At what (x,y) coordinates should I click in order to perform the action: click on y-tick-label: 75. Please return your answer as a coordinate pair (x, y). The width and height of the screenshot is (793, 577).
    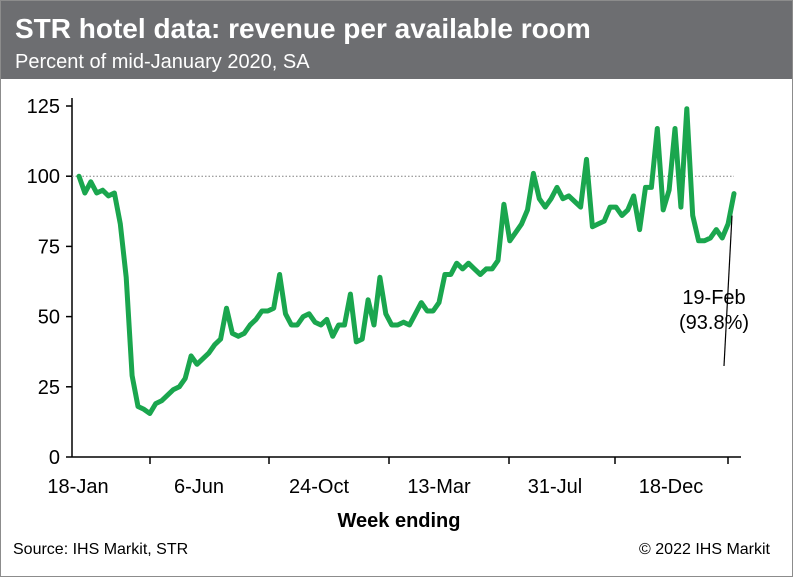
    Looking at the image, I should click on (49, 247).